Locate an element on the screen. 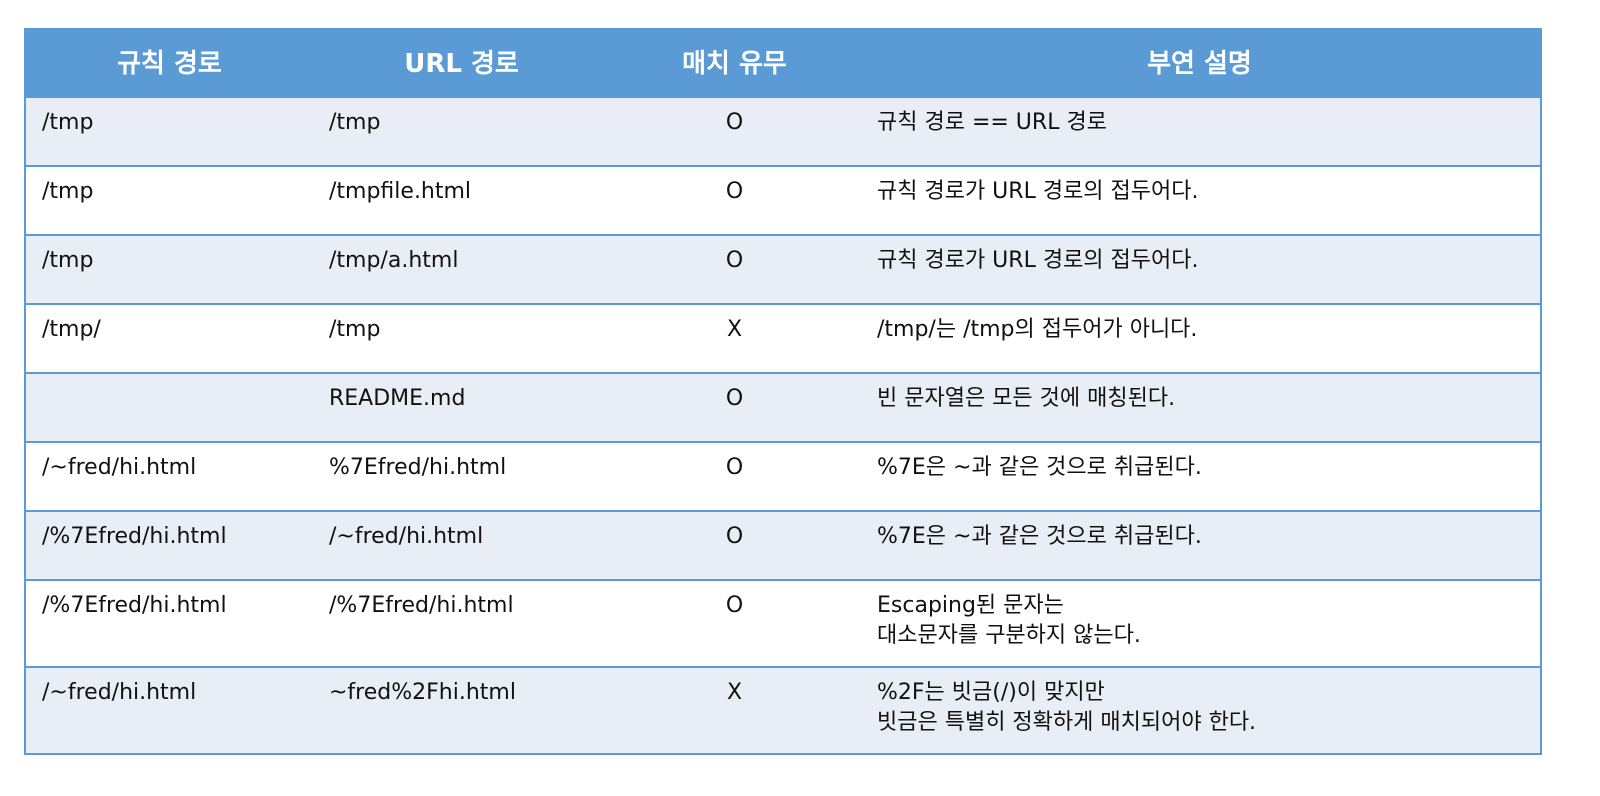 This screenshot has height=796, width=1600. table-row: README.md O 빈 문자열은 모든 것에 매칭된다. is located at coordinates (783, 407).